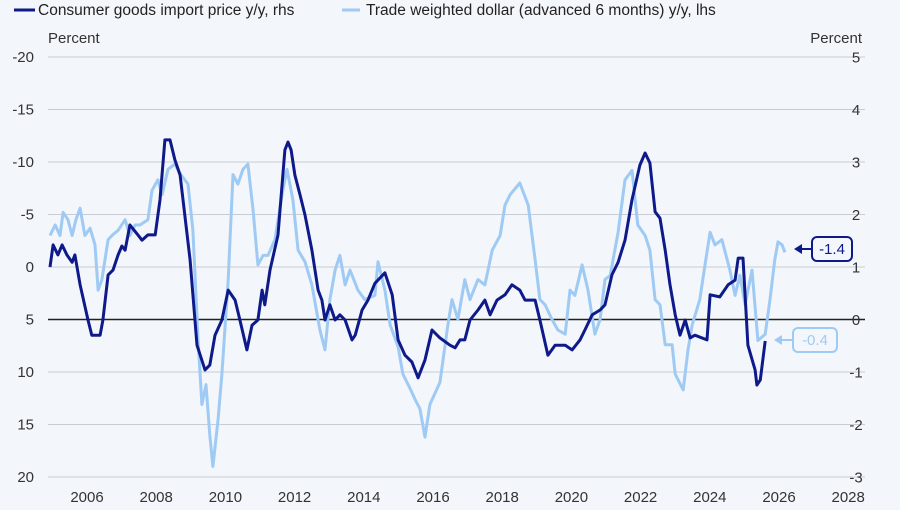 The width and height of the screenshot is (900, 510). Describe the element at coordinates (502, 497) in the screenshot. I see `x-tick-label: 2018` at that location.